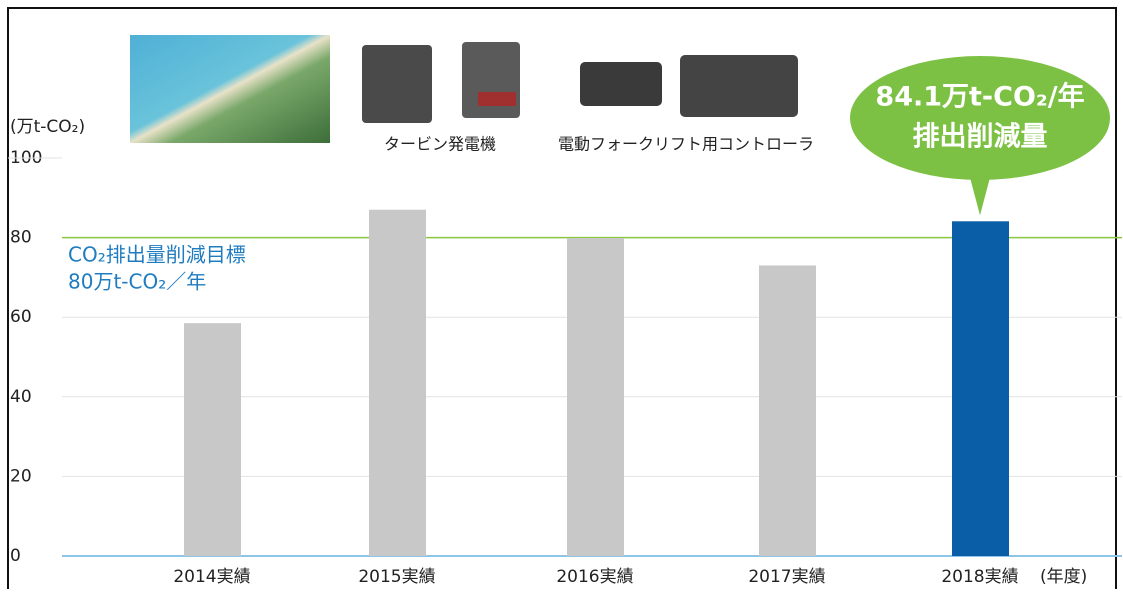 The height and width of the screenshot is (593, 1123). I want to click on x-unit: (年度), so click(1063, 577).